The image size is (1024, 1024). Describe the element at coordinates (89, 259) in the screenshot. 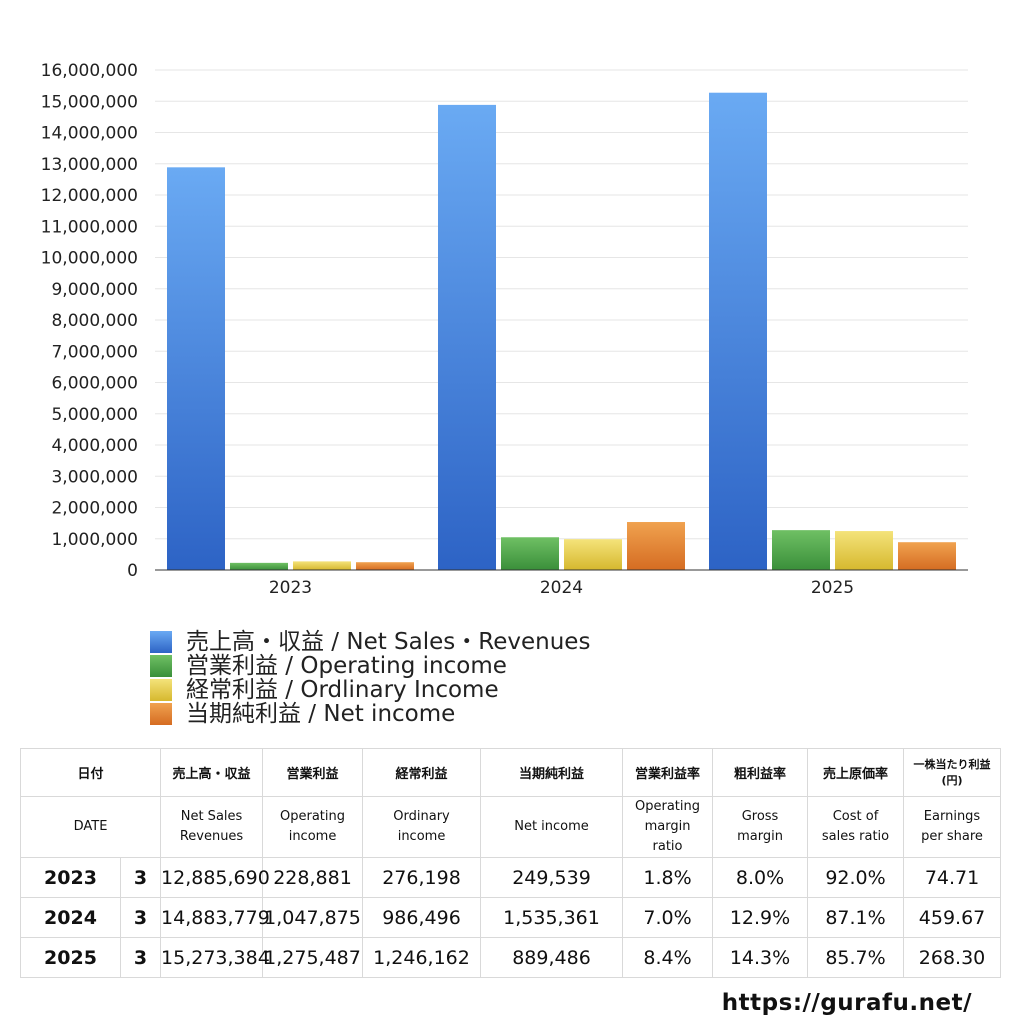

I see `y-tick-label: 10,000,000` at that location.